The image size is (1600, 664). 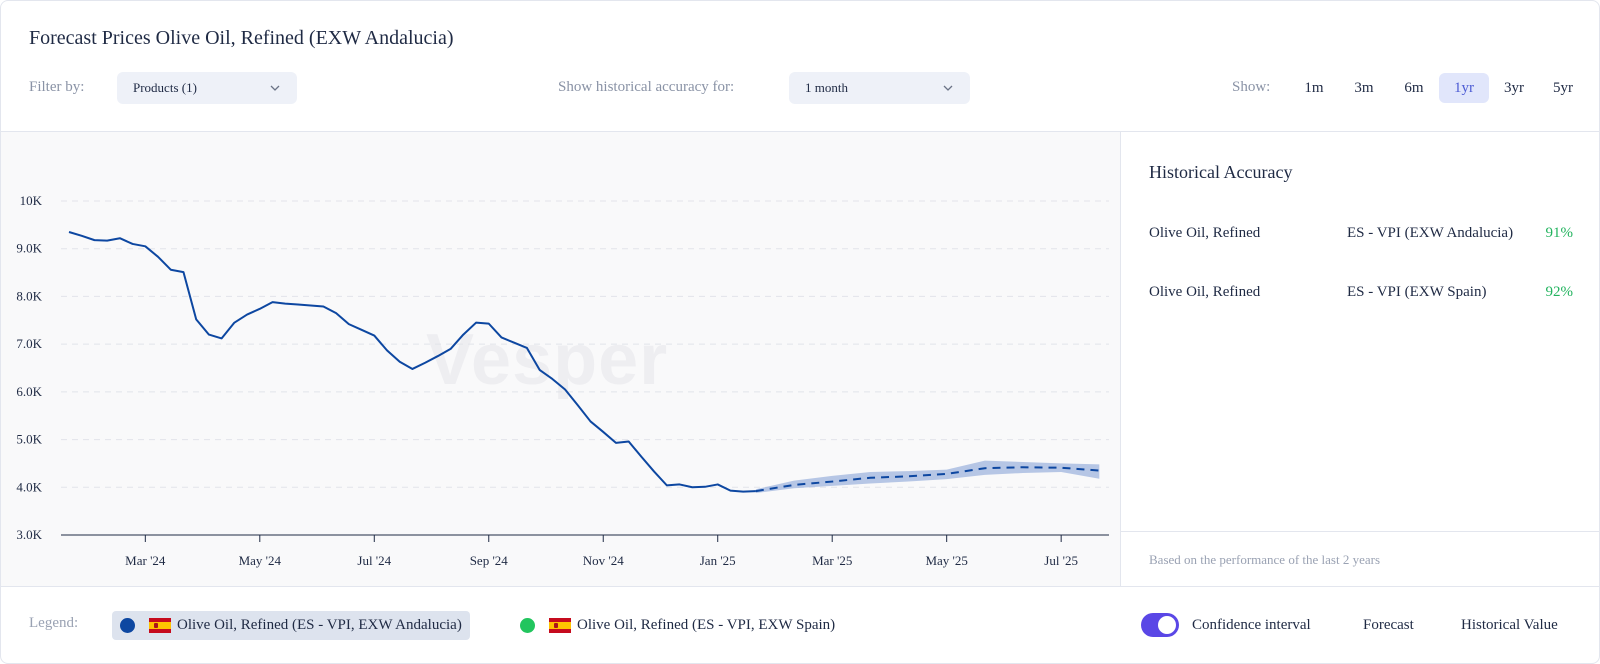 What do you see at coordinates (207, 88) in the screenshot?
I see `products-select: Products (1)` at bounding box center [207, 88].